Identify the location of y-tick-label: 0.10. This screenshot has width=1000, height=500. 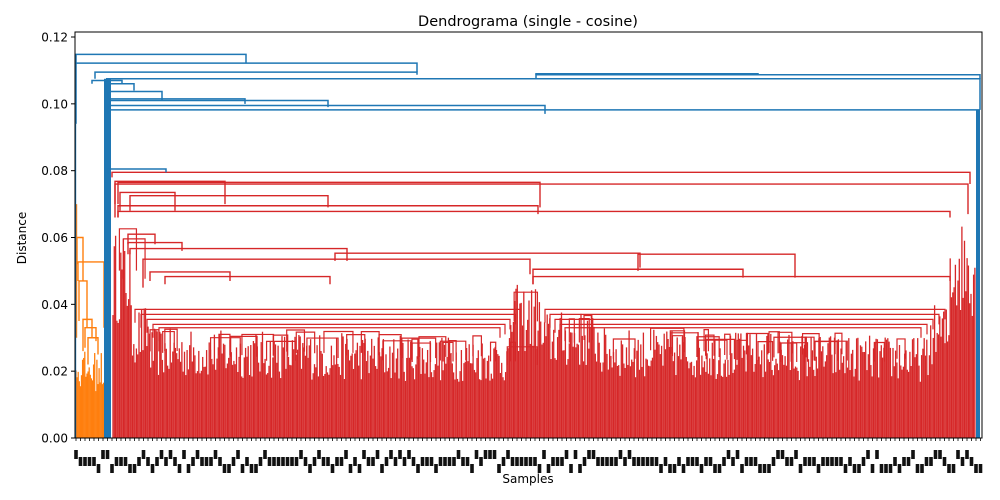
(54, 104).